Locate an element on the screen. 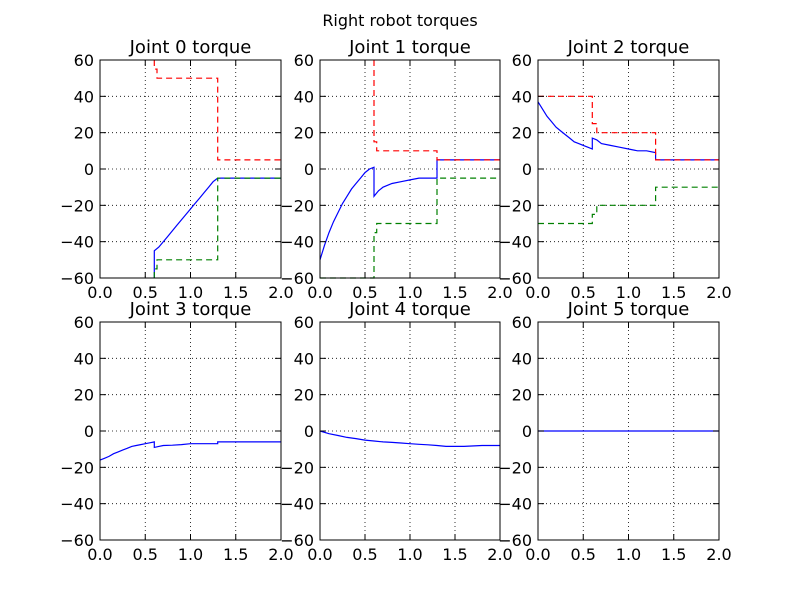 This screenshot has height=600, width=800. subplot-title: Joint 4 torque is located at coordinates (409, 309).